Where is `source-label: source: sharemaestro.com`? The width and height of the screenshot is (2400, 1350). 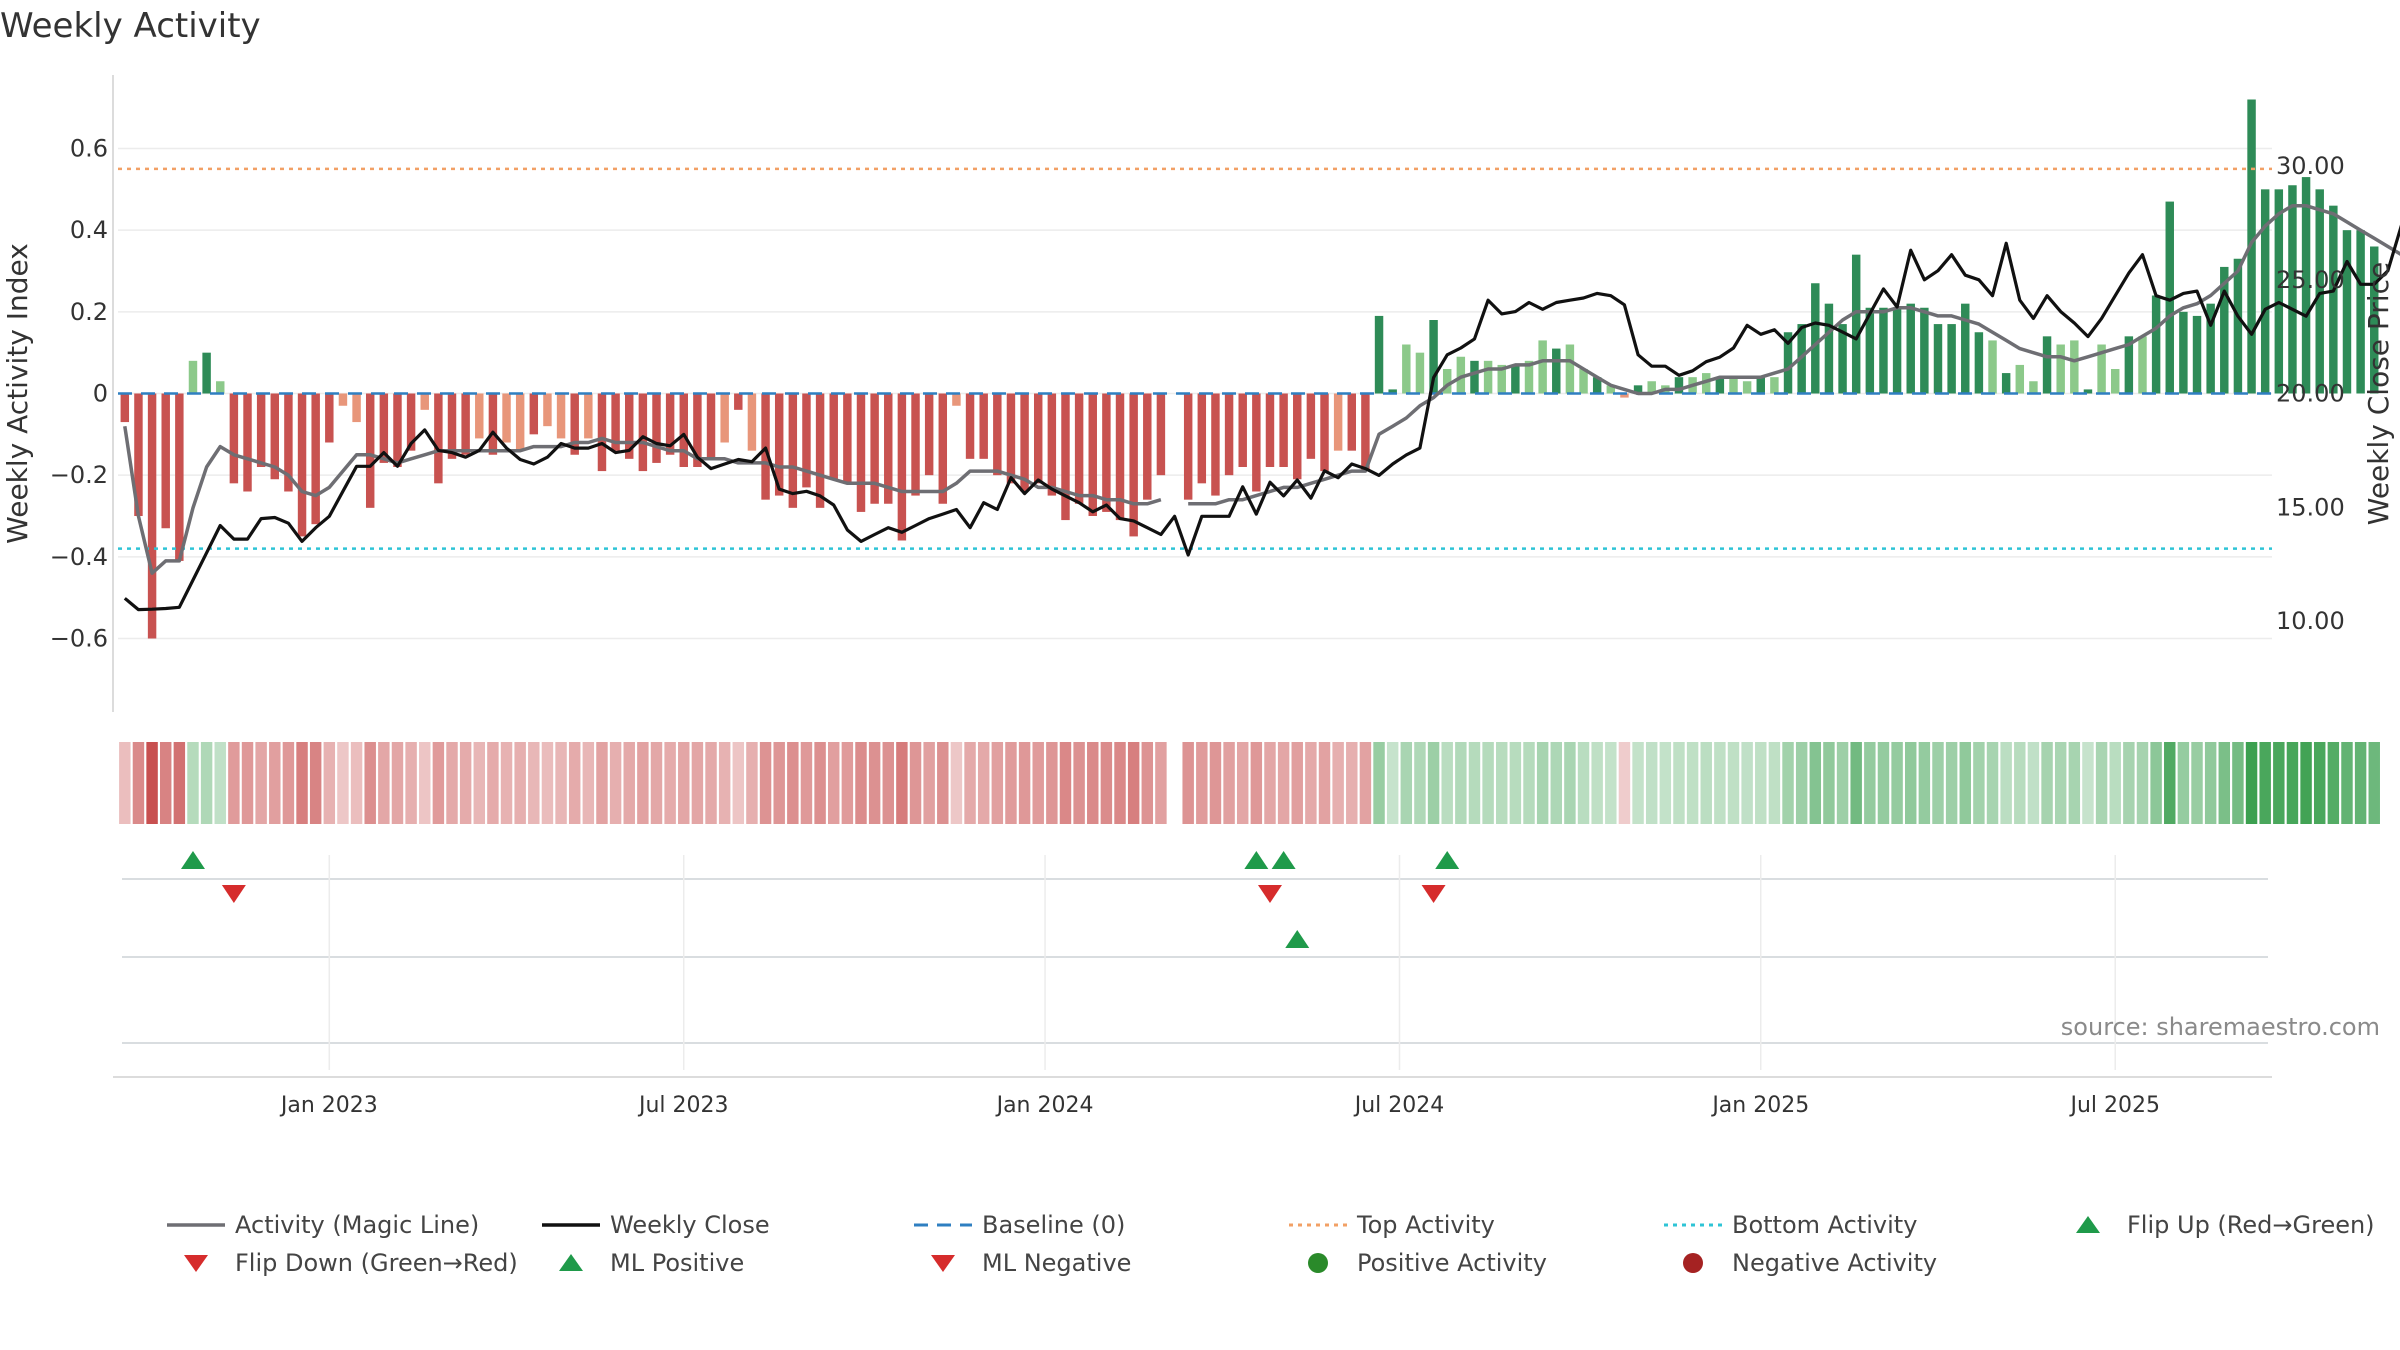 source-label: source: sharemaestro.com is located at coordinates (2220, 1027).